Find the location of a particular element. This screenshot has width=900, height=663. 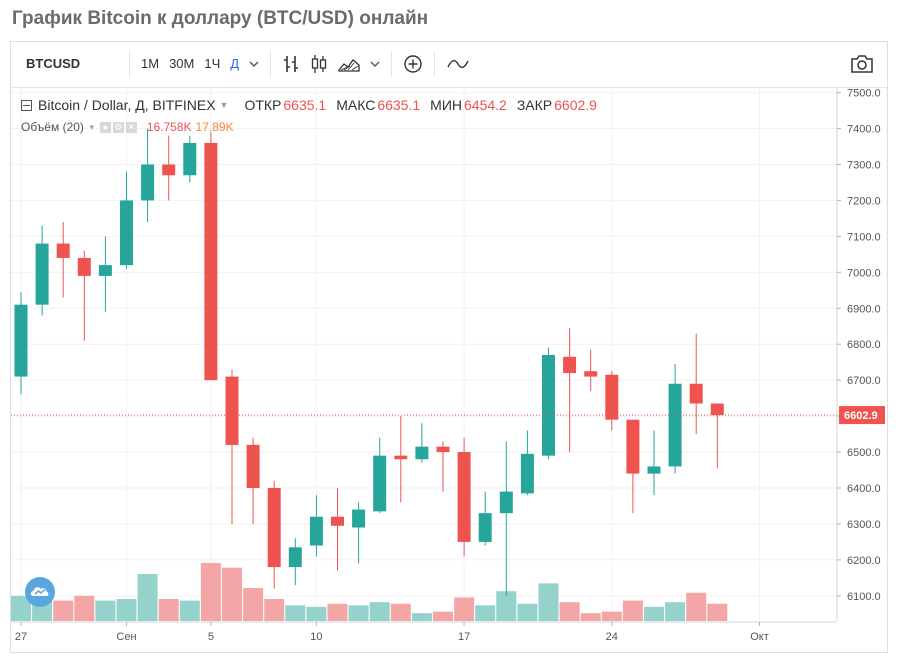

close-label: ЗАКР is located at coordinates (534, 105).